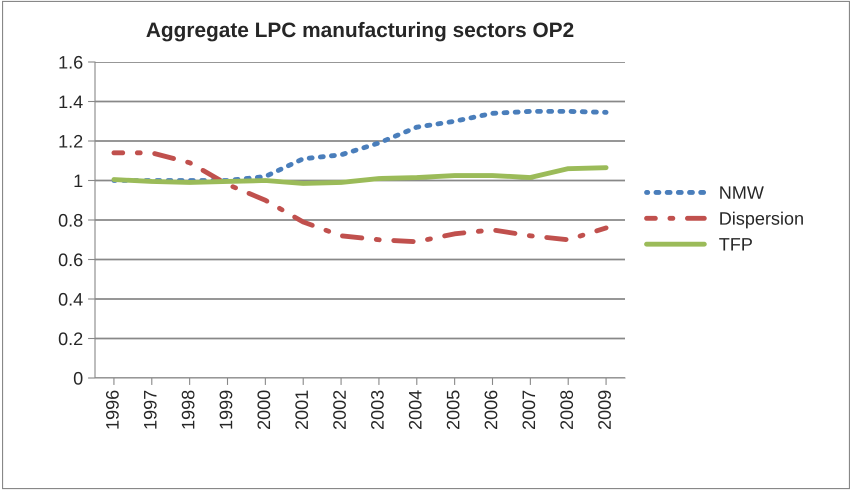  I want to click on x-tick-label: 2005, so click(453, 410).